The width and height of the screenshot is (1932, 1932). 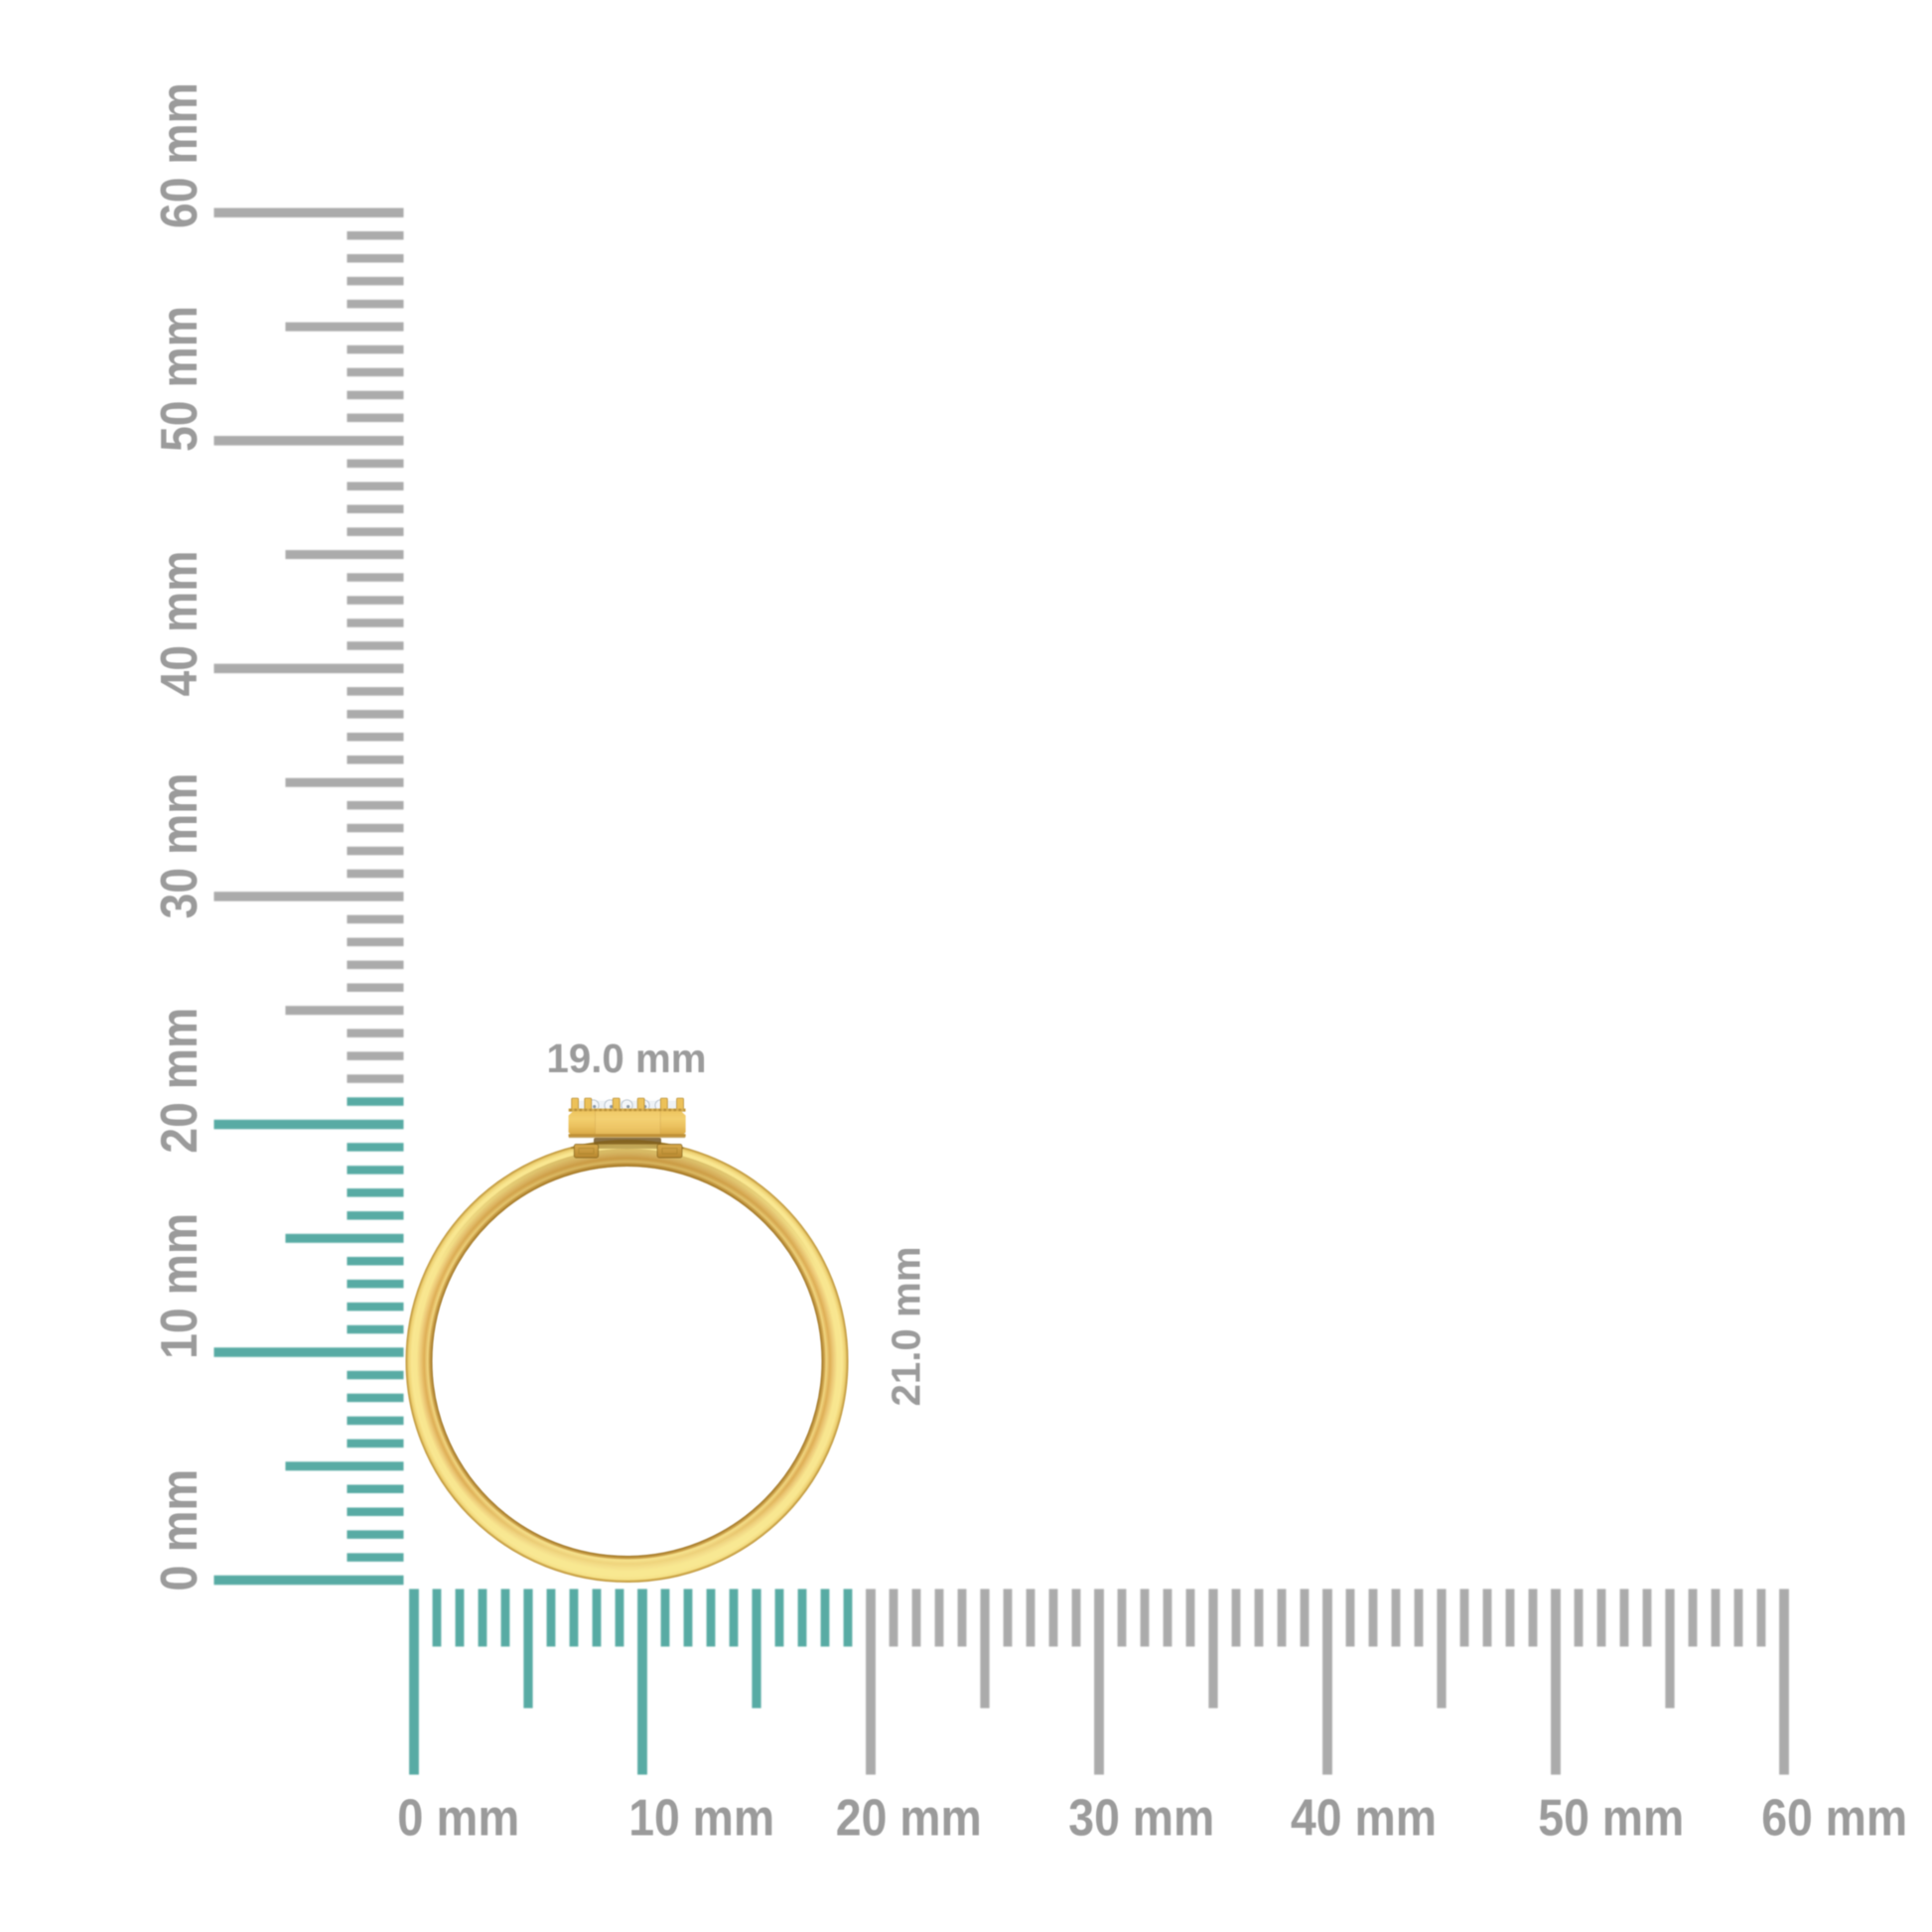 What do you see at coordinates (627, 1058) in the screenshot?
I see `svg-text: 19.0 mm` at bounding box center [627, 1058].